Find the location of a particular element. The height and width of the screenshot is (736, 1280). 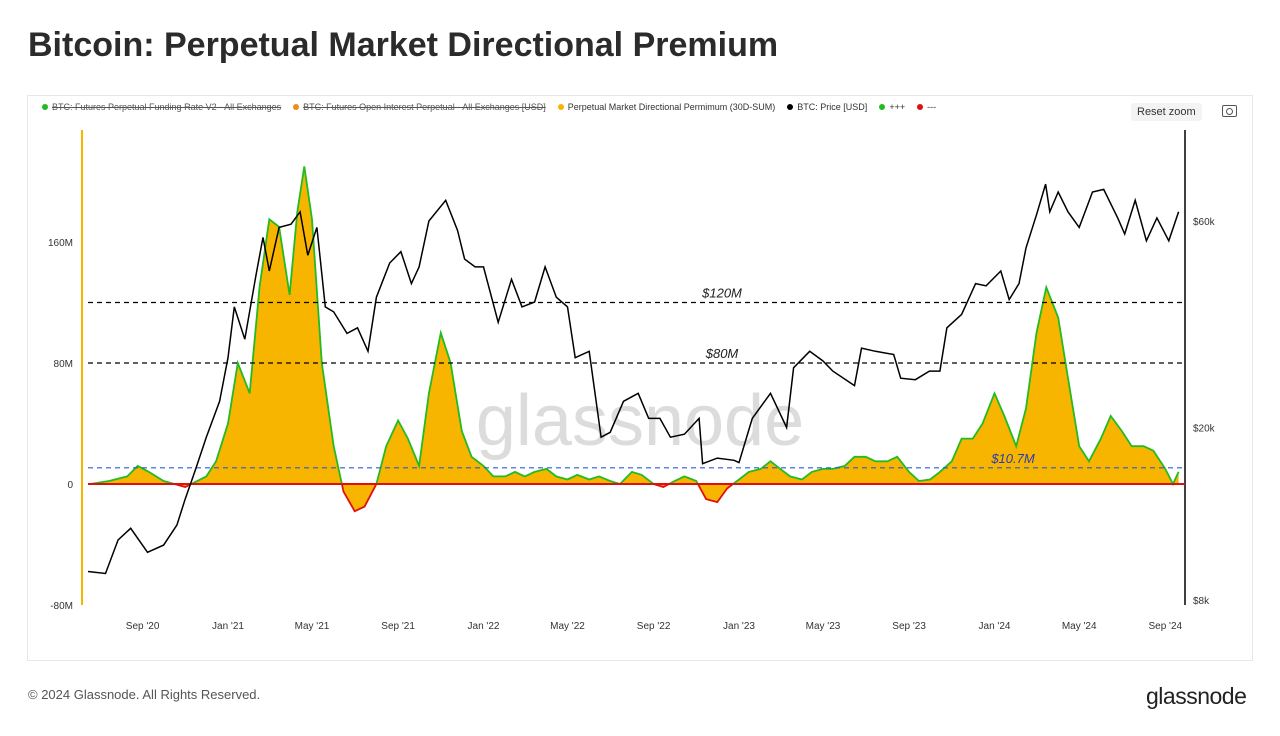

y-left-tick-label: -80M is located at coordinates (61, 606).